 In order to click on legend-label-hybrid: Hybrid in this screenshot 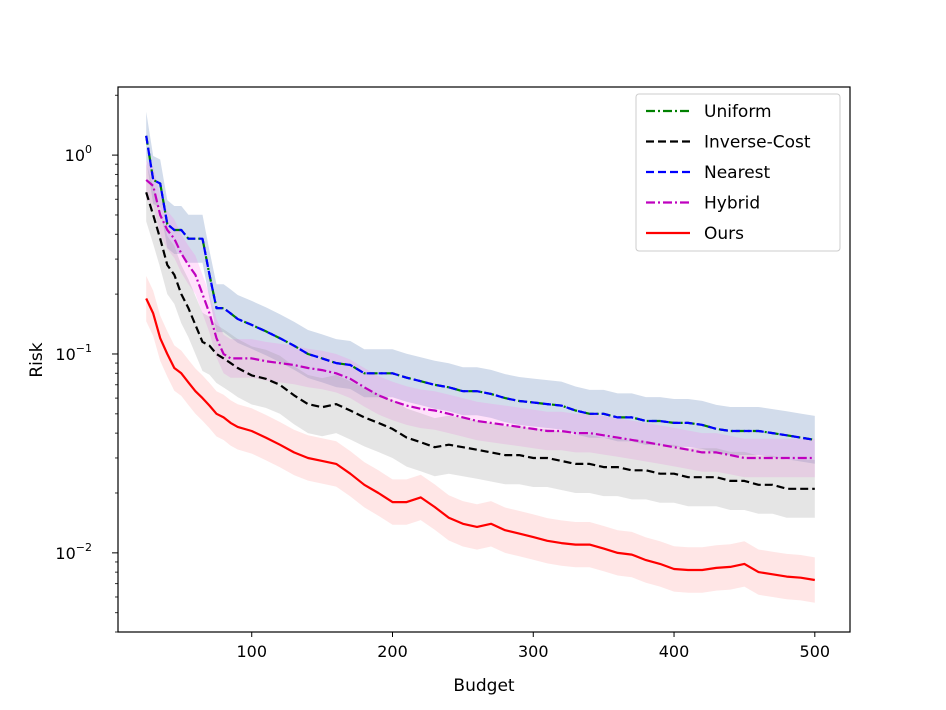, I will do `click(732, 204)`.